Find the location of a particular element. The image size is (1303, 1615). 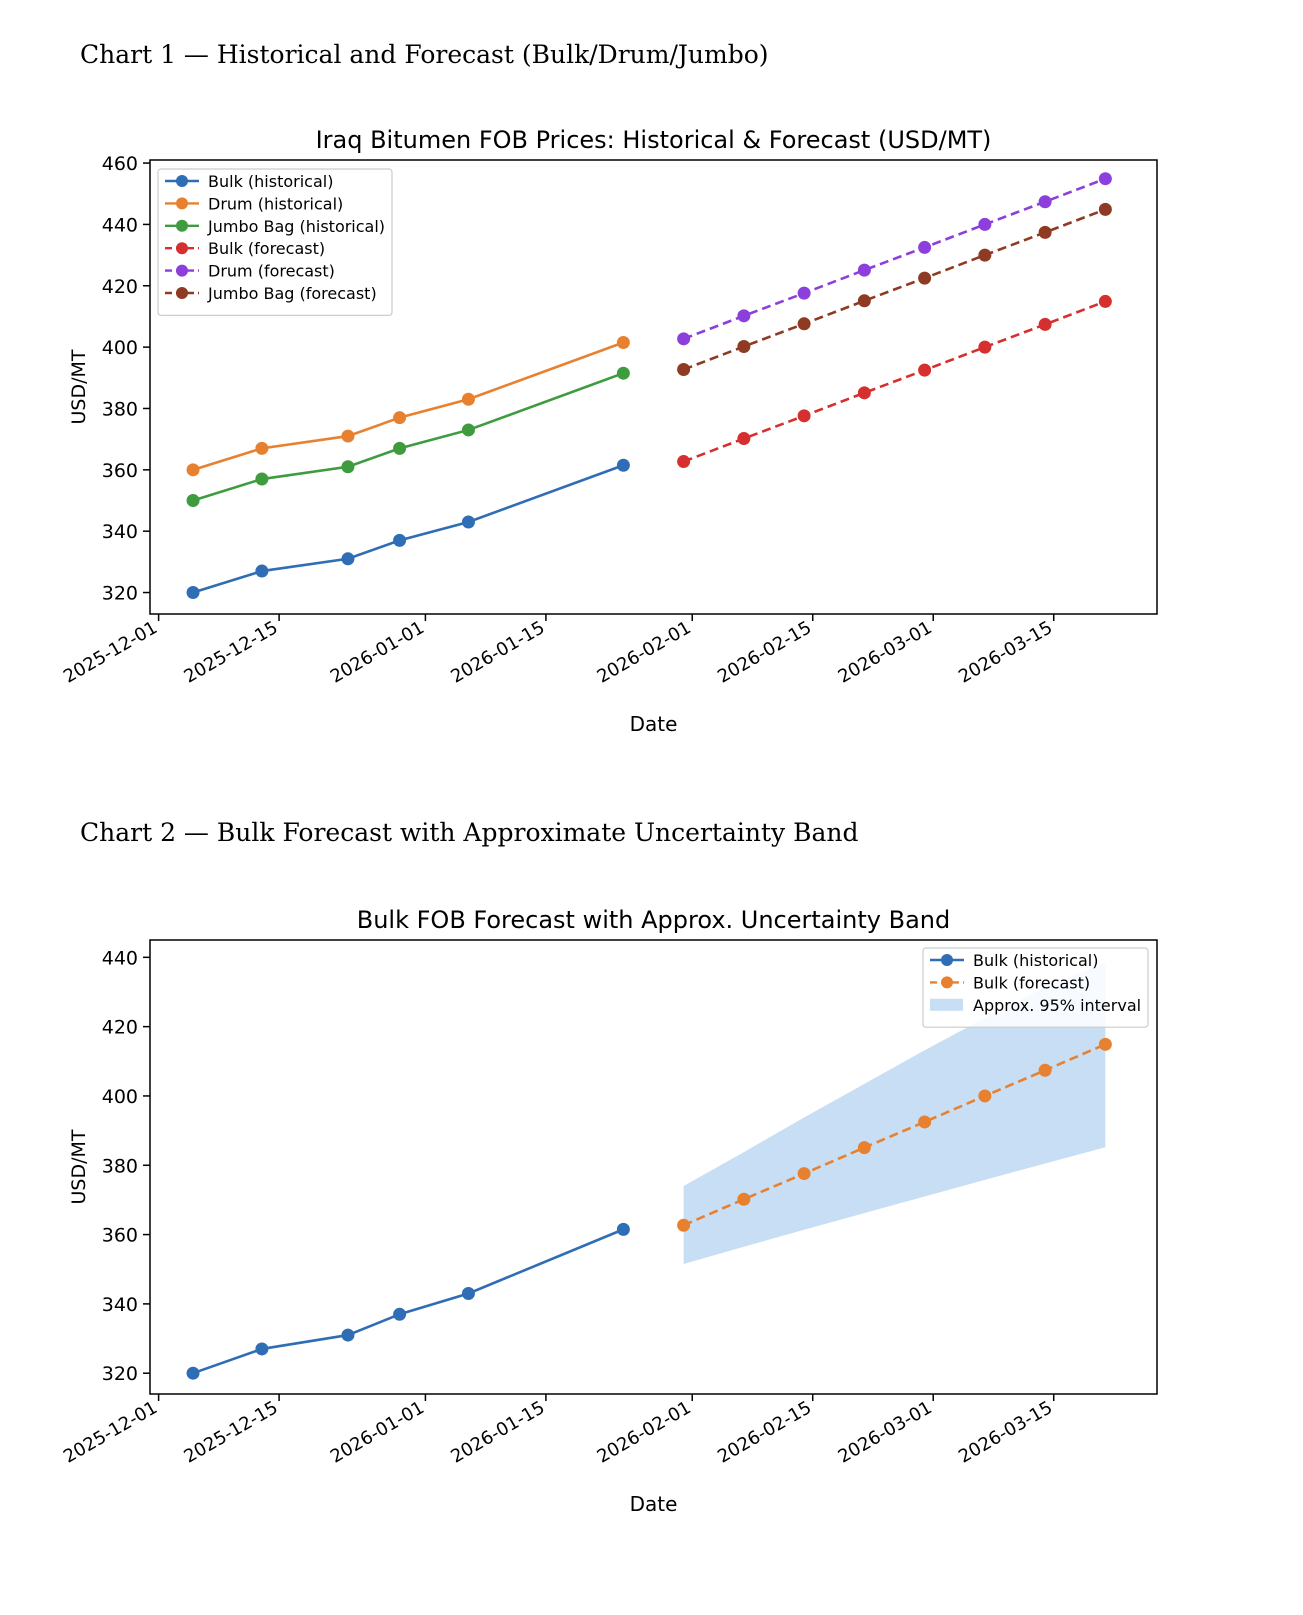

series-line-jumbo-bag-forecast is located at coordinates (894, 289).